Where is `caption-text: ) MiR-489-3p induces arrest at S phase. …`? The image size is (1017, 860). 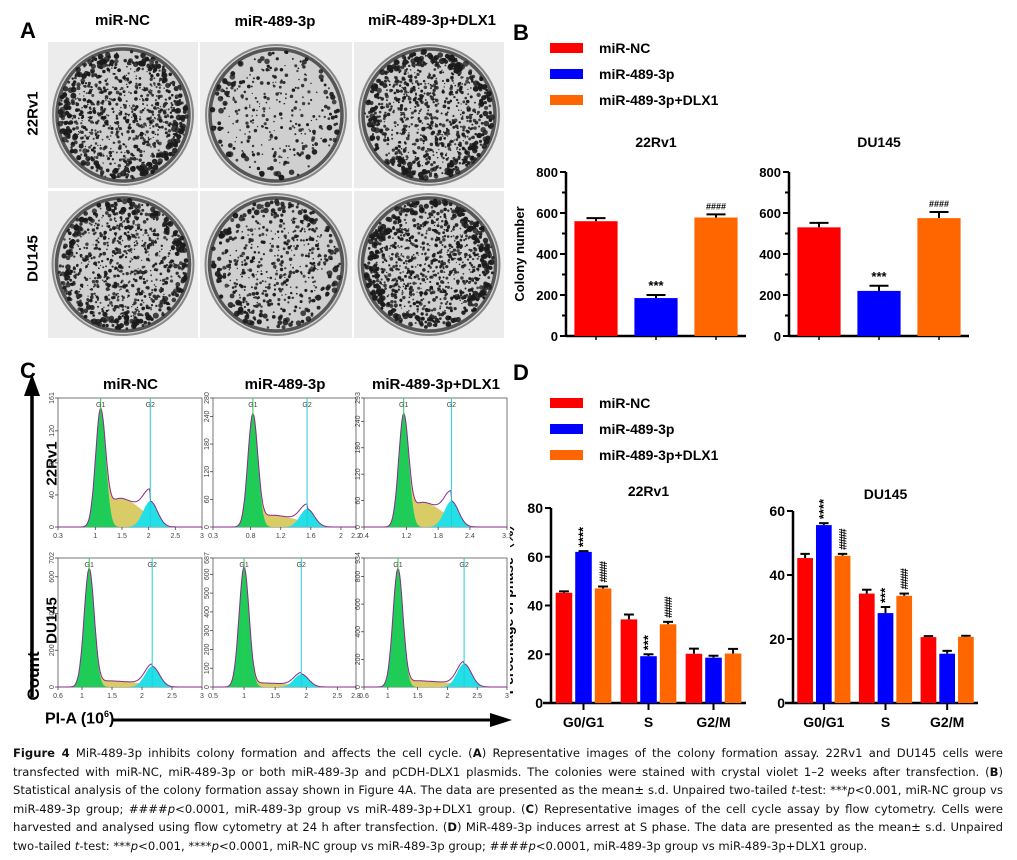 caption-text: ) MiR-489-3p induces arrest at S phase. … is located at coordinates (508, 836).